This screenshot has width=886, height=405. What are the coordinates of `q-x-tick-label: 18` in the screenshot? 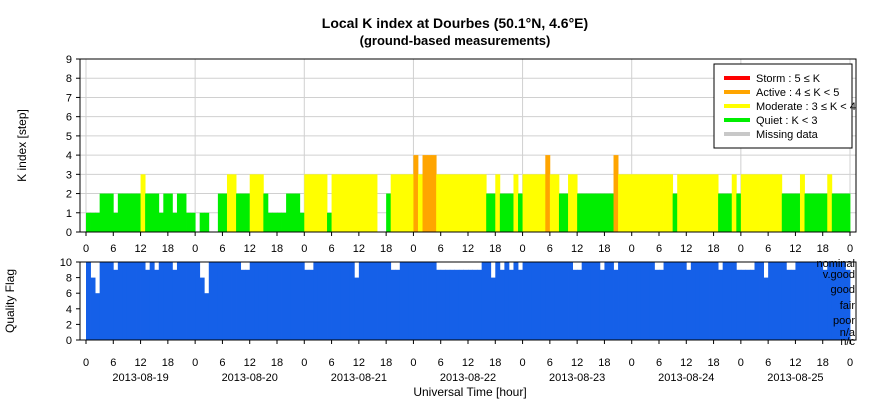 It's located at (168, 363).